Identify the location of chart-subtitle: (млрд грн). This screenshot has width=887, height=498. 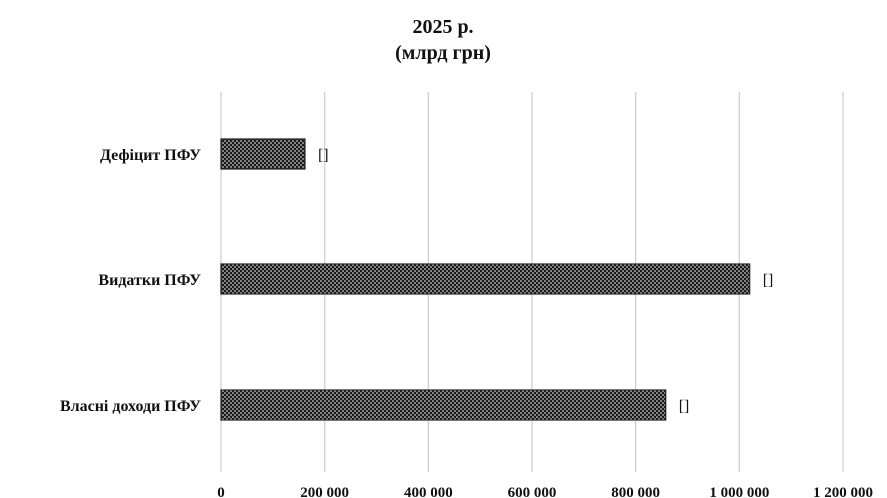
(443, 53).